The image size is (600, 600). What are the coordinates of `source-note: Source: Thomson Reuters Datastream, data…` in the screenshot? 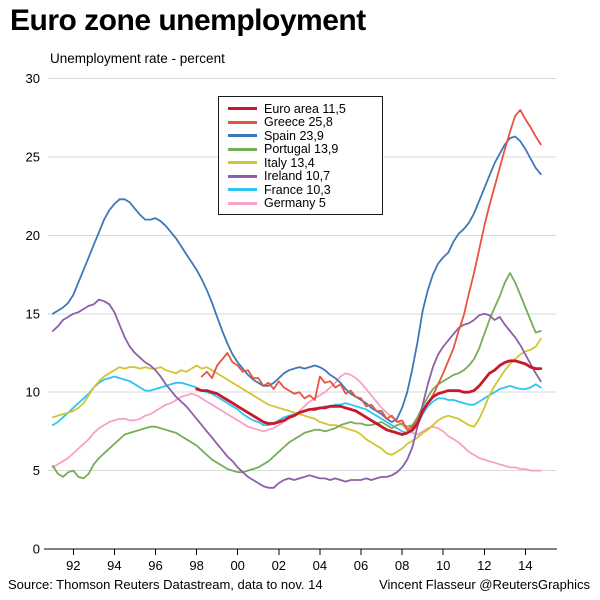 It's located at (165, 584).